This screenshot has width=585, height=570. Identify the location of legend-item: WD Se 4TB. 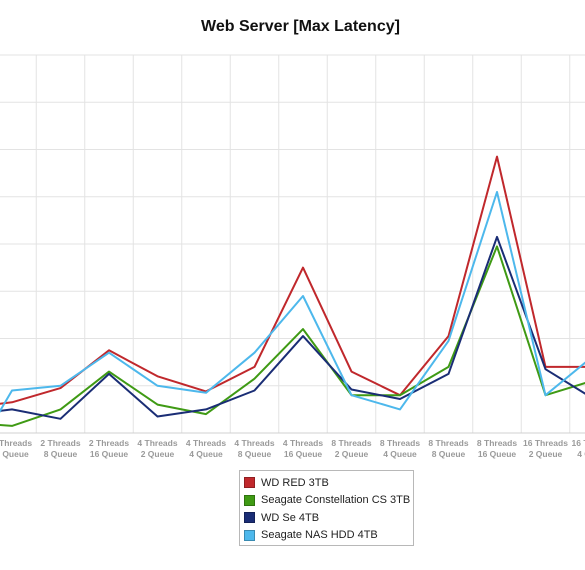
(328, 518).